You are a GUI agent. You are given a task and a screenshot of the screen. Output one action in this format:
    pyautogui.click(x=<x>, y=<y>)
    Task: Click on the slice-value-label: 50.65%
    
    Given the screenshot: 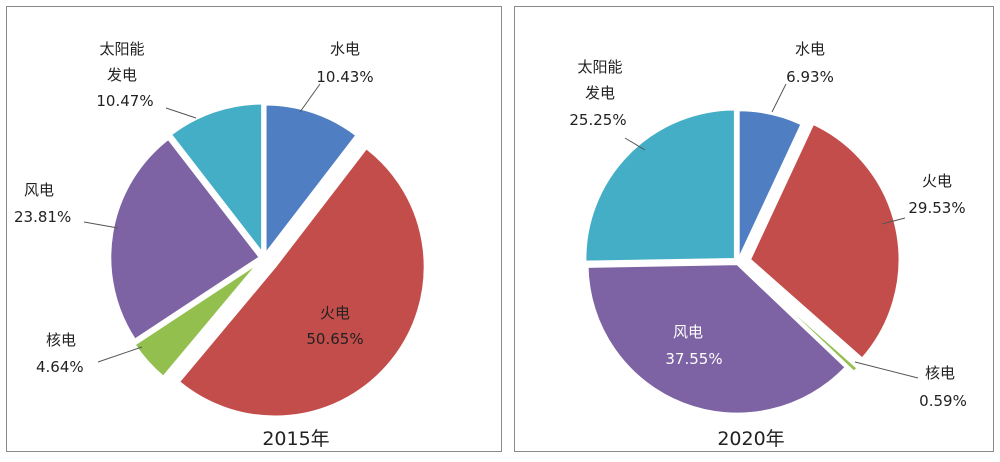 What is the action you would take?
    pyautogui.click(x=334, y=339)
    